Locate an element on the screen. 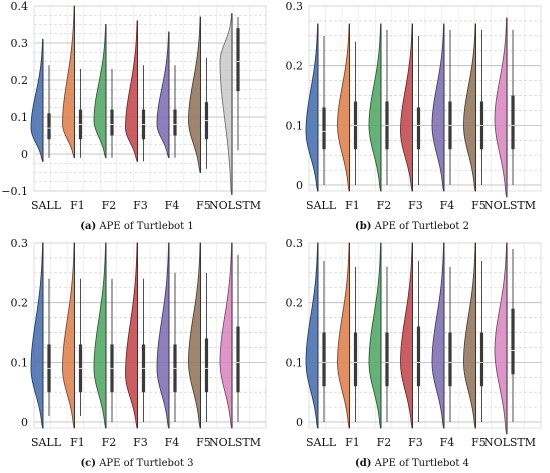  x-tick-label-b-f1: F1 is located at coordinates (352, 205).